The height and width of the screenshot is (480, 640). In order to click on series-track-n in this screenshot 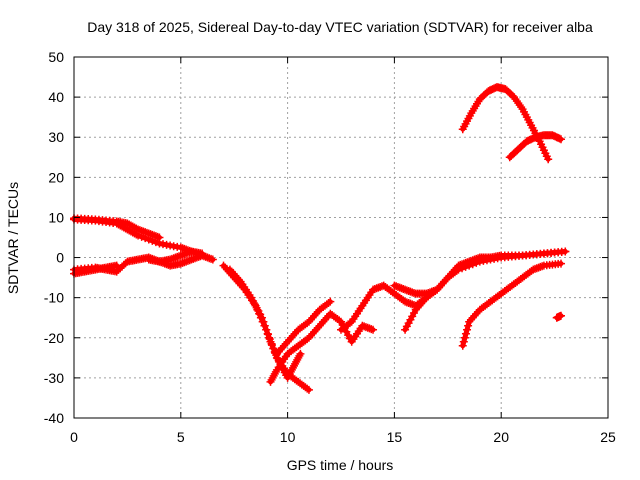, I will do `click(505, 123)`.